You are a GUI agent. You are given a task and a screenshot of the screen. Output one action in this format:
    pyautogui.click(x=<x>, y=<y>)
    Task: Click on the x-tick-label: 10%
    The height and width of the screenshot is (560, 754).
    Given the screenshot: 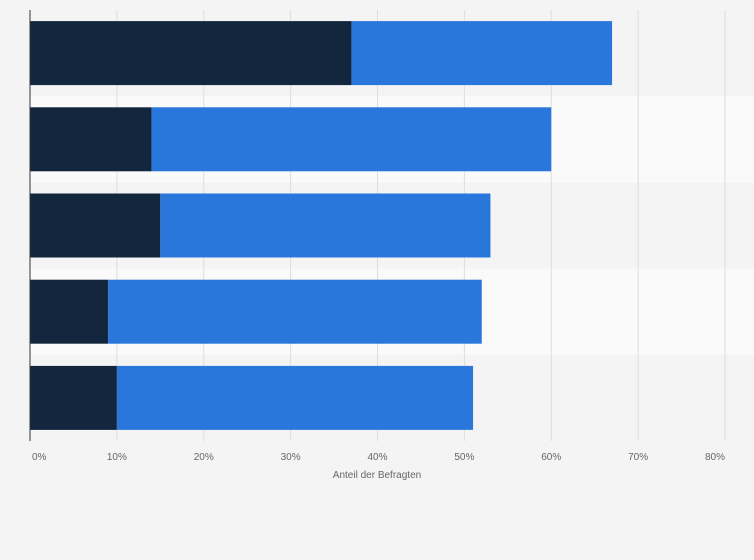 What is the action you would take?
    pyautogui.click(x=117, y=457)
    